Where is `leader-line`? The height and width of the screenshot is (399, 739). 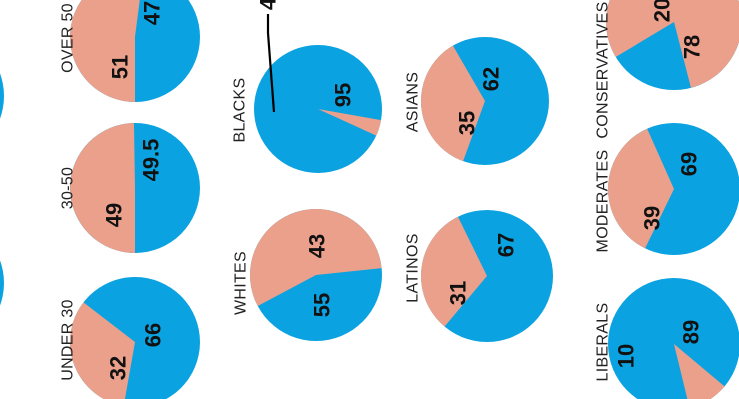 leader-line is located at coordinates (271, 72).